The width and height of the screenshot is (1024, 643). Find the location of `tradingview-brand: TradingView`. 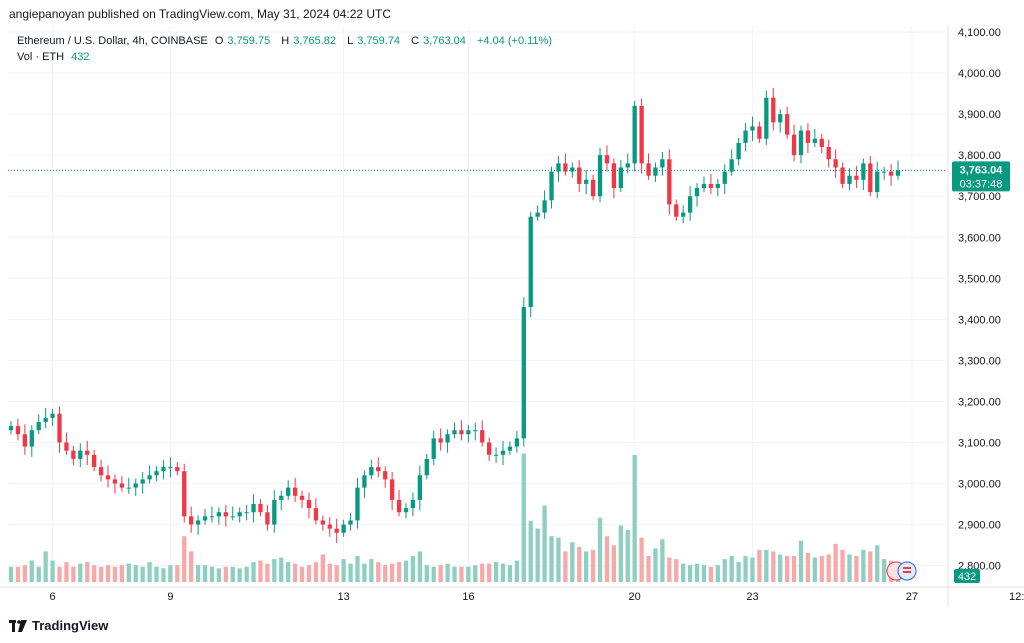

tradingview-brand: TradingView is located at coordinates (58, 625).